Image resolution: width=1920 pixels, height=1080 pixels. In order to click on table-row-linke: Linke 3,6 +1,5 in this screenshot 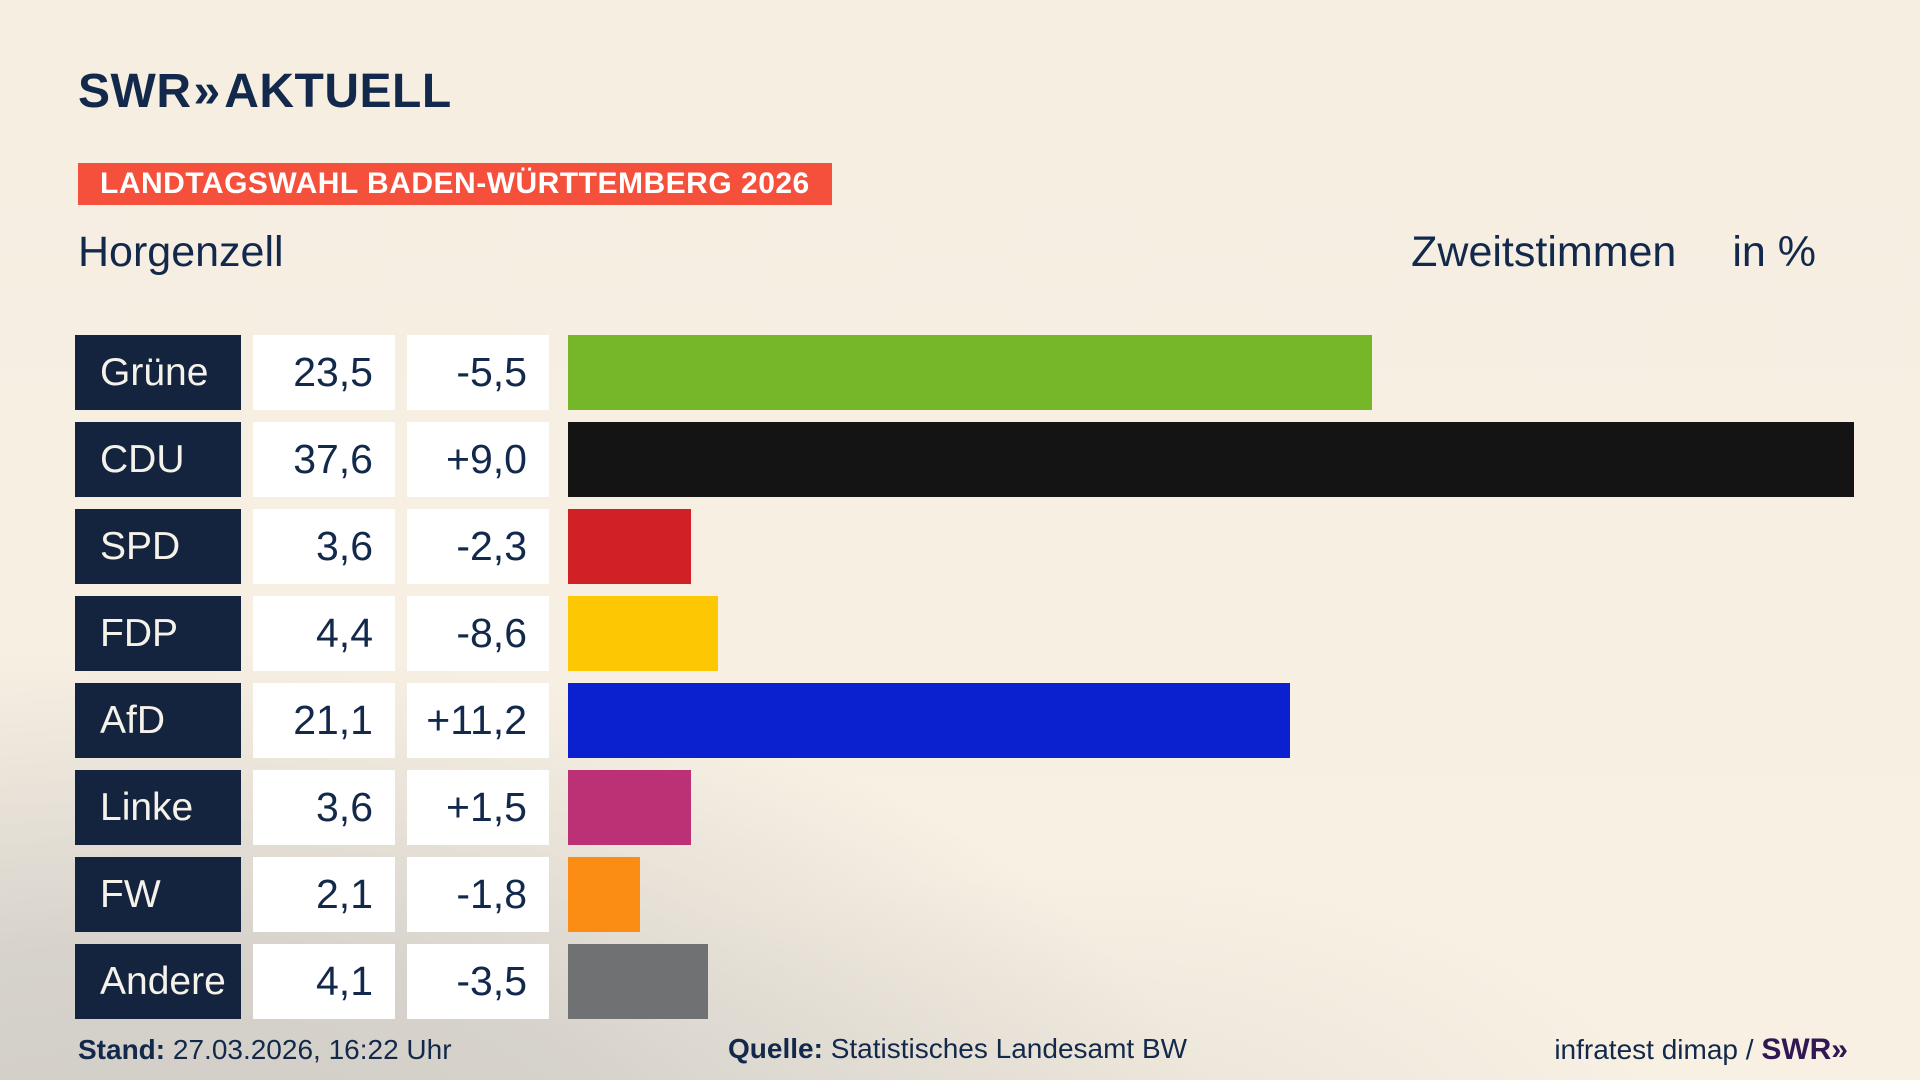, I will do `click(997, 807)`.